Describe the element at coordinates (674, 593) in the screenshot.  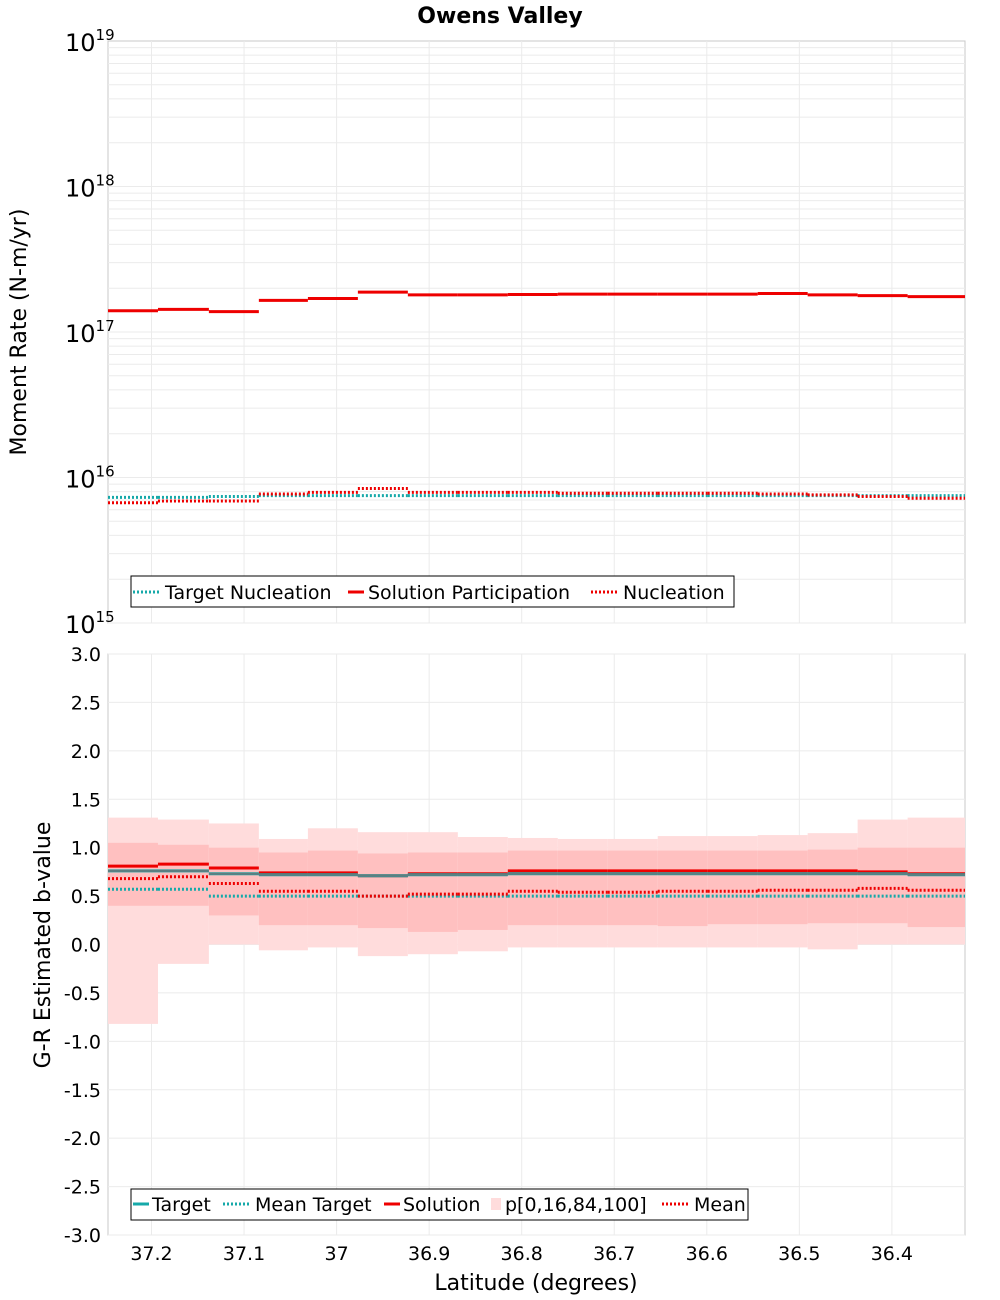
I see `legend-label-nucleation: Nucleation` at that location.